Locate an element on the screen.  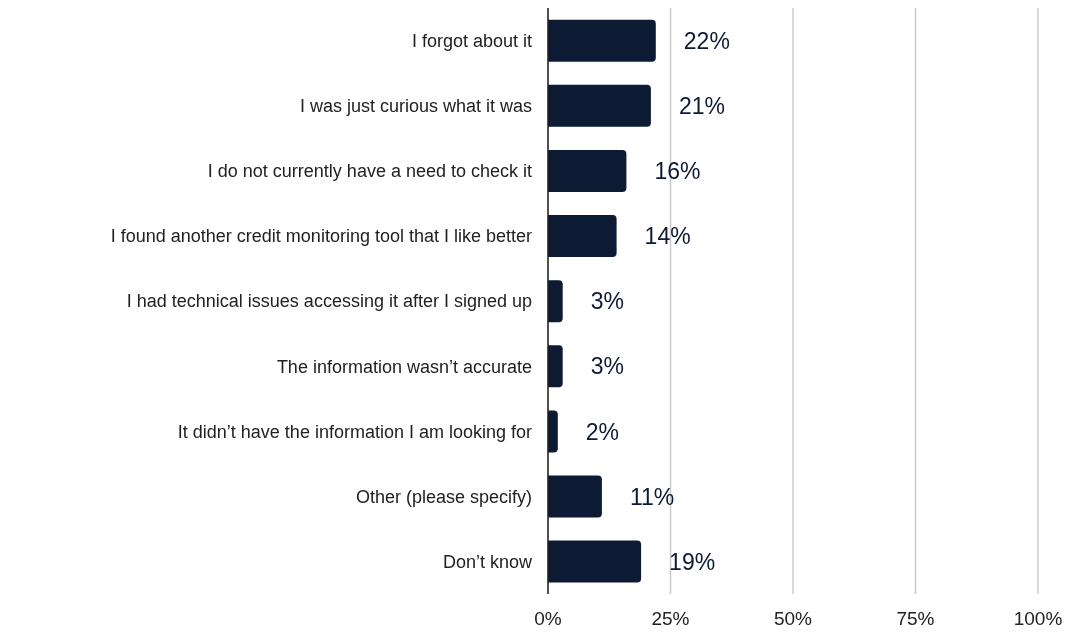
data-label: 16% is located at coordinates (677, 171).